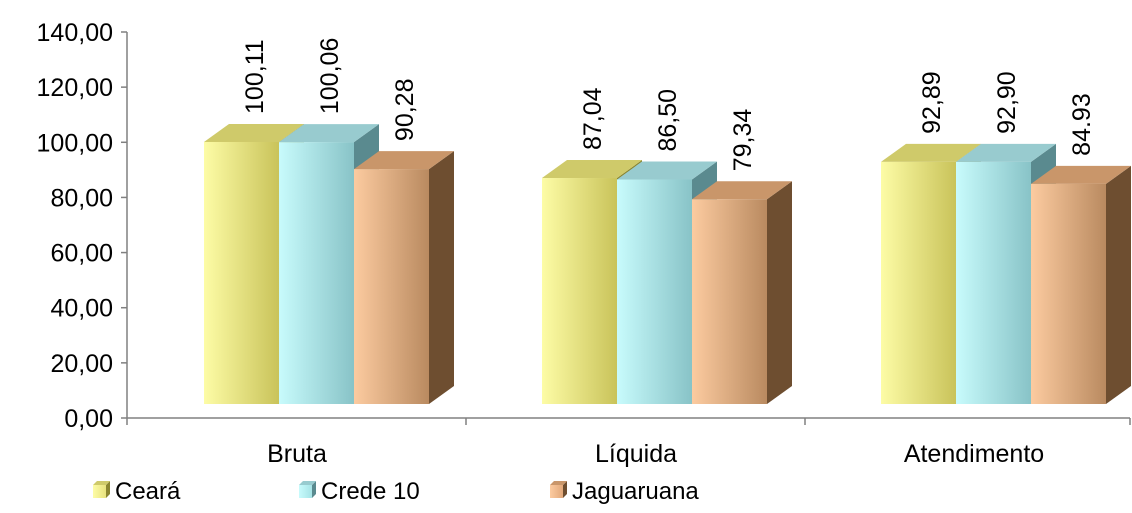  I want to click on legend-item: Jaguaruana, so click(624, 491).